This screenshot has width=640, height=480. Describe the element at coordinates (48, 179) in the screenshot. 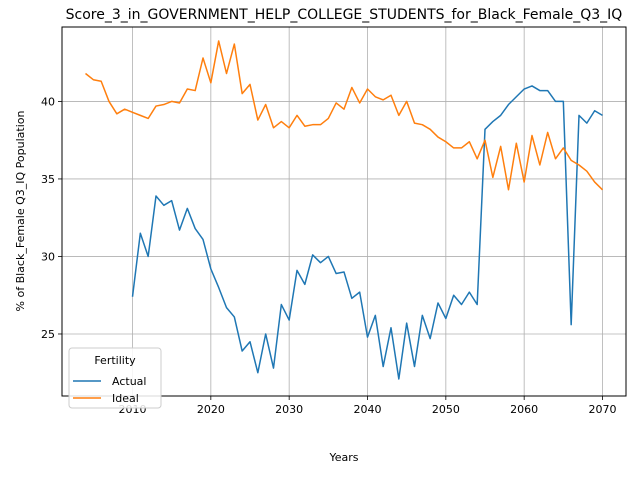

I see `y-tick-label: 35` at that location.